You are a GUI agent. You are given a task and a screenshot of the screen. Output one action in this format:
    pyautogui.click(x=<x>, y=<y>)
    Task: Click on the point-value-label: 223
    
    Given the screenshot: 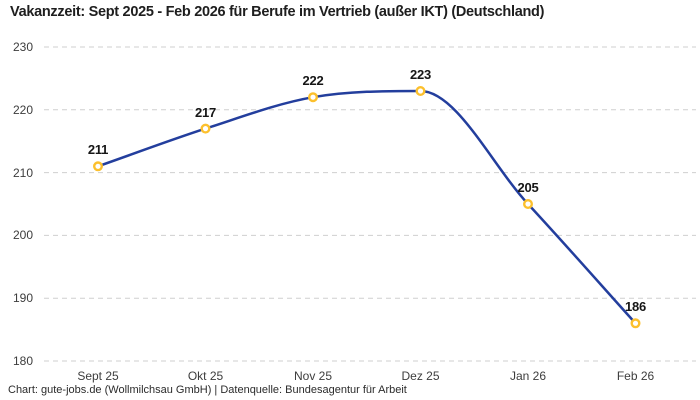 What is the action you would take?
    pyautogui.click(x=420, y=74)
    